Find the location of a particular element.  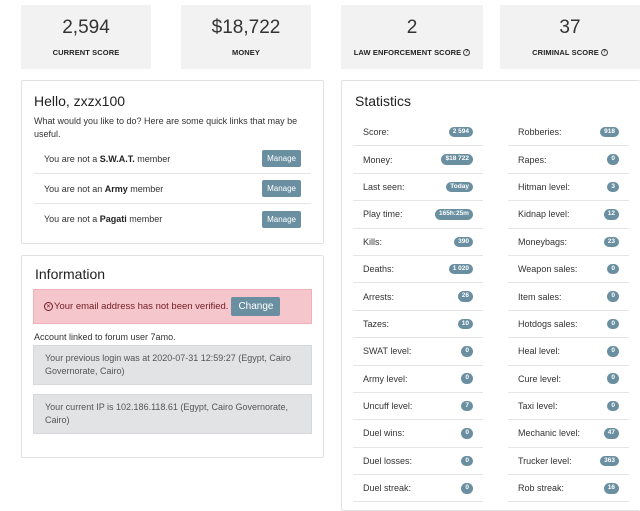

stat-label: Hitman level: is located at coordinates (543, 186).